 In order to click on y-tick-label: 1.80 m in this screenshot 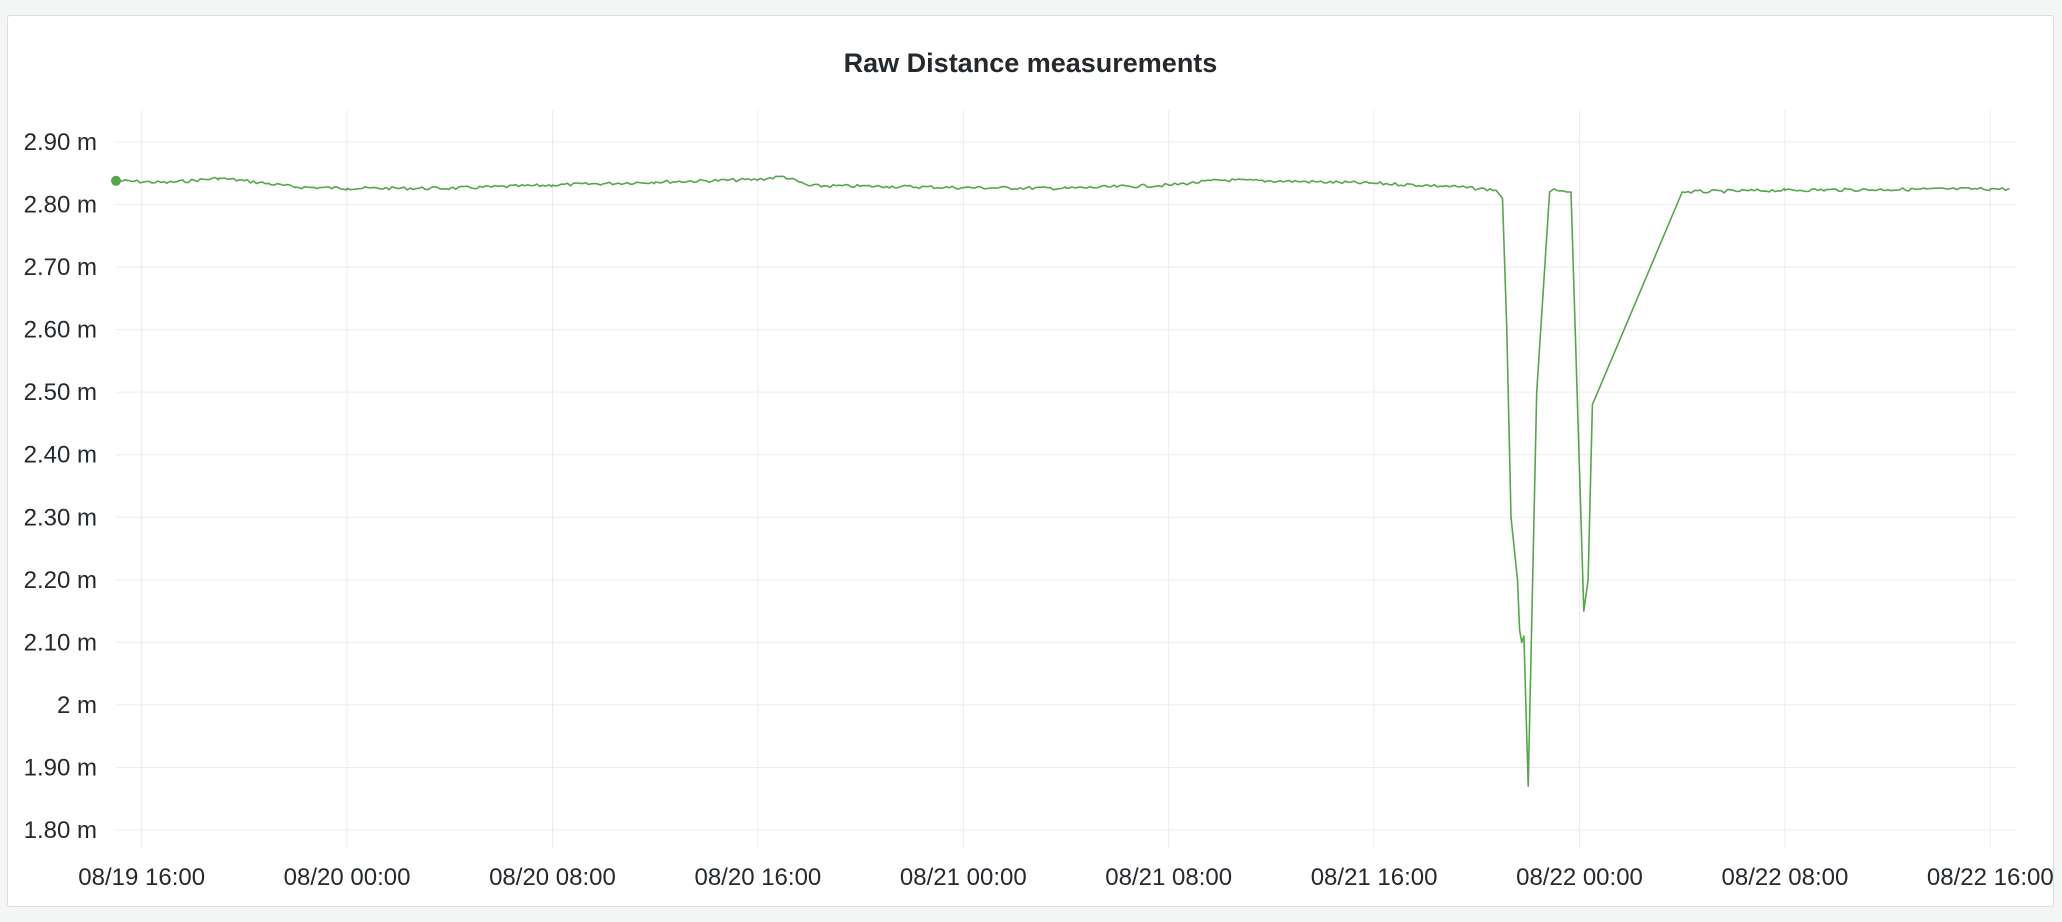, I will do `click(60, 830)`.